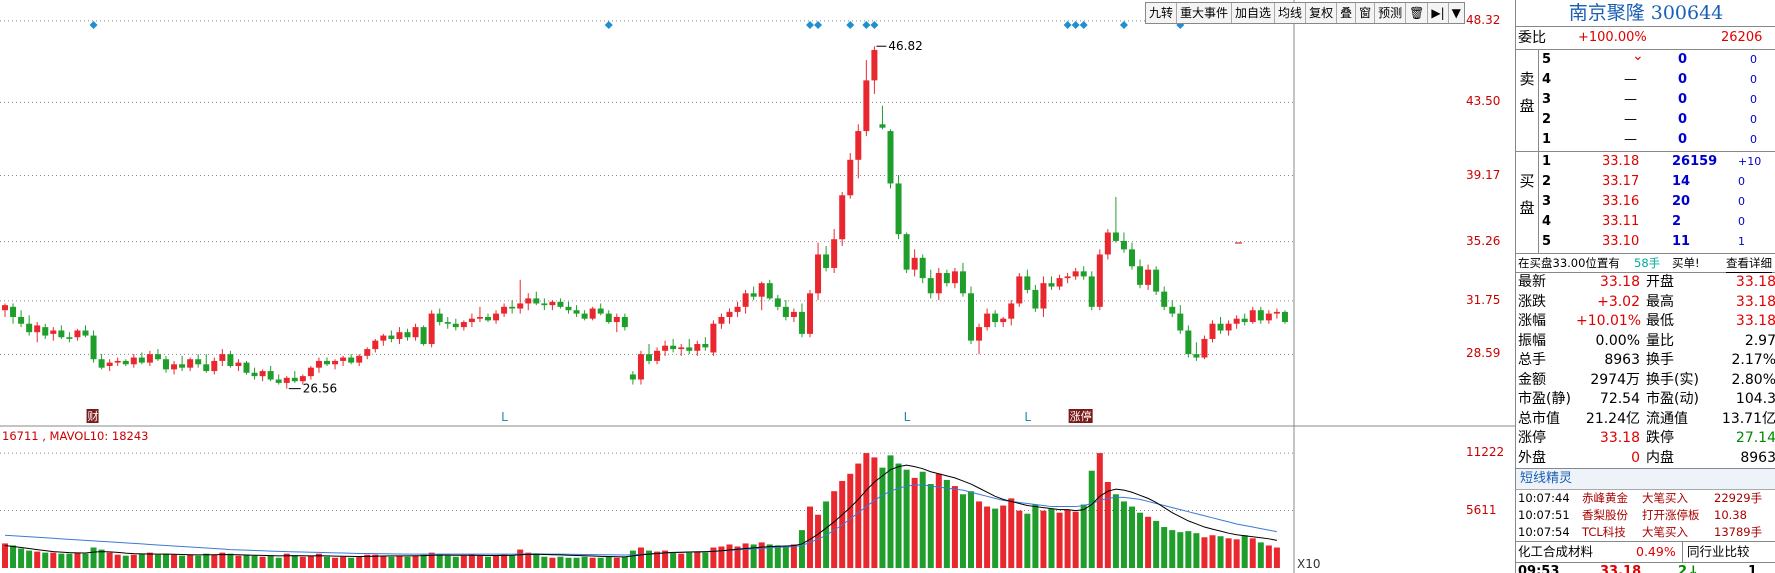  What do you see at coordinates (1753, 568) in the screenshot?
I see `tick-count: 1` at bounding box center [1753, 568].